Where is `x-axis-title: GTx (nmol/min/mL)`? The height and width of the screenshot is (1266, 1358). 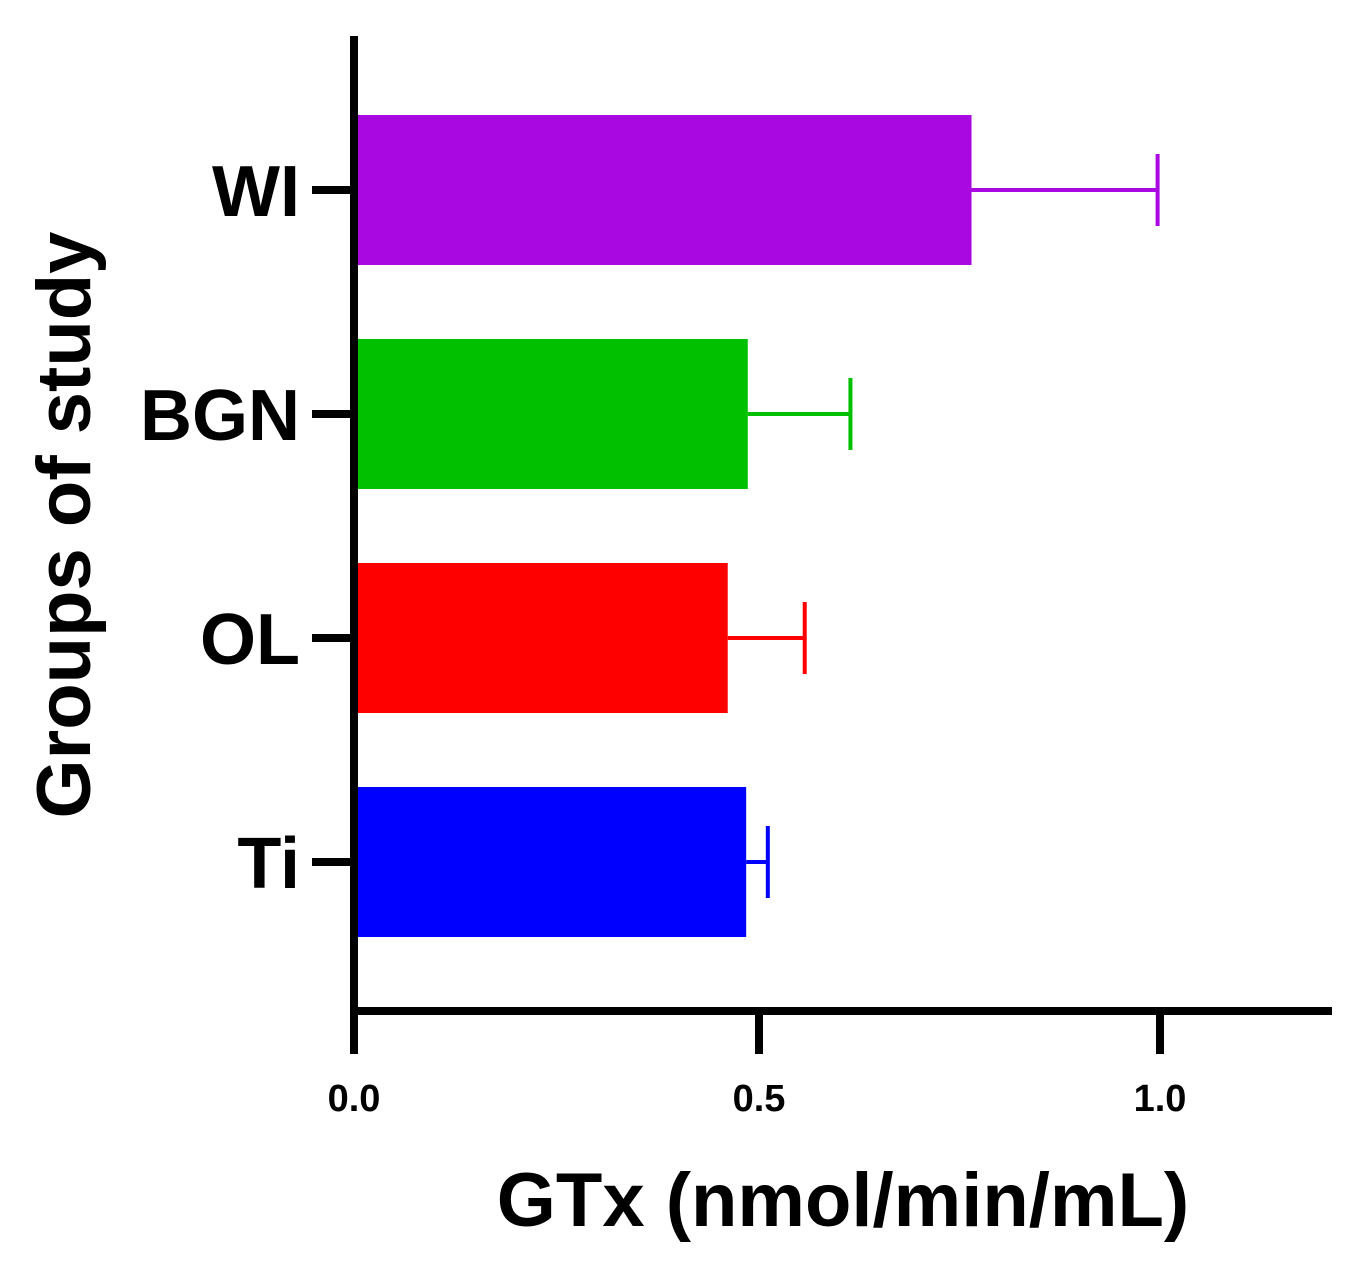 x-axis-title: GTx (nmol/min/mL) is located at coordinates (843, 1200).